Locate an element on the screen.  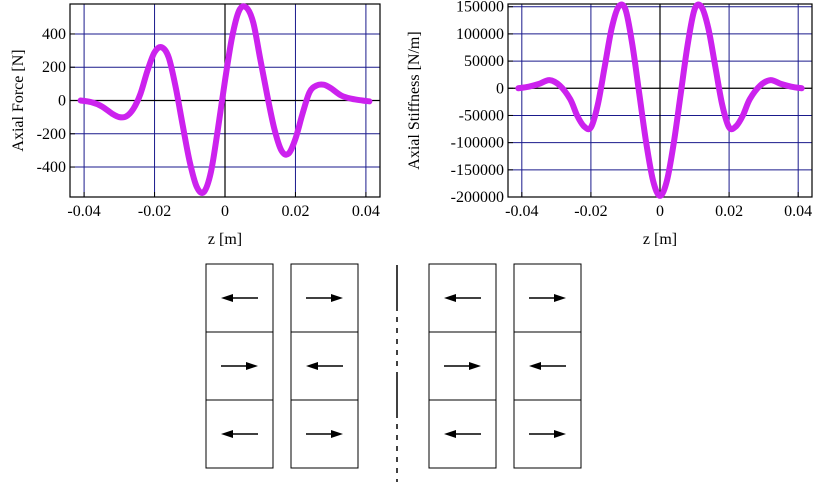
axial-stiffness-x-tick-label-1: -0.02 is located at coordinates (590, 211).